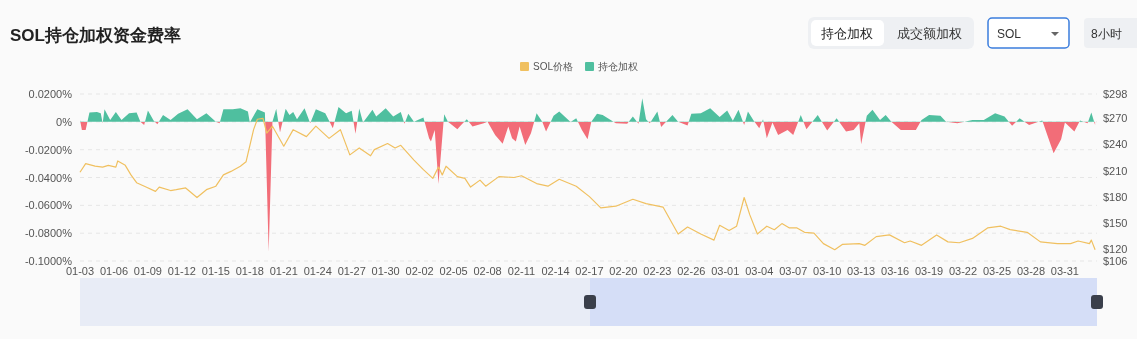  What do you see at coordinates (553, 66) in the screenshot?
I see `legend-label: SOL价格` at bounding box center [553, 66].